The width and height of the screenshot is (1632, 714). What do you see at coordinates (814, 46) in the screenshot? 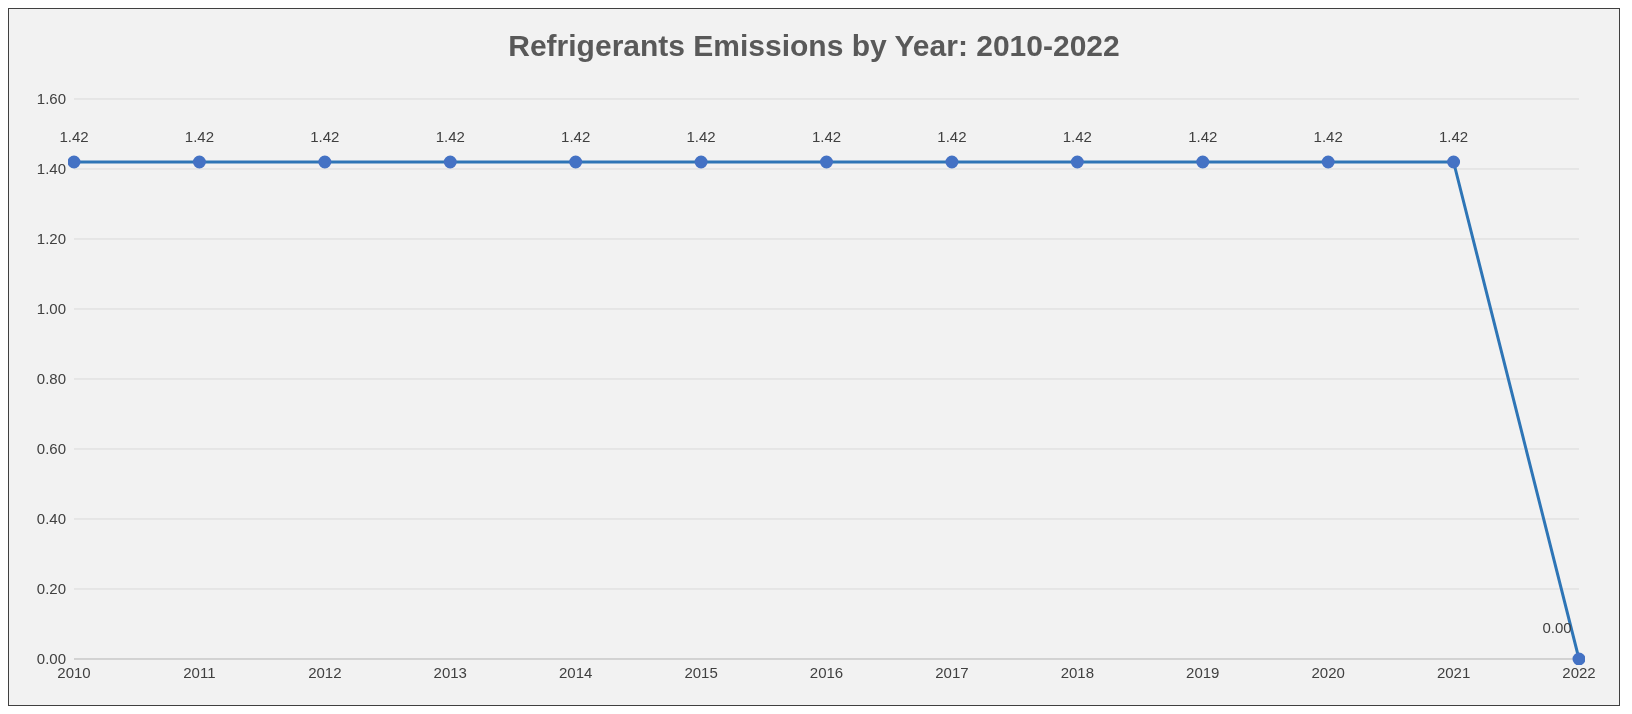
I see `chart-title: Refrigerants Emissions by Year: 2010-2022` at bounding box center [814, 46].